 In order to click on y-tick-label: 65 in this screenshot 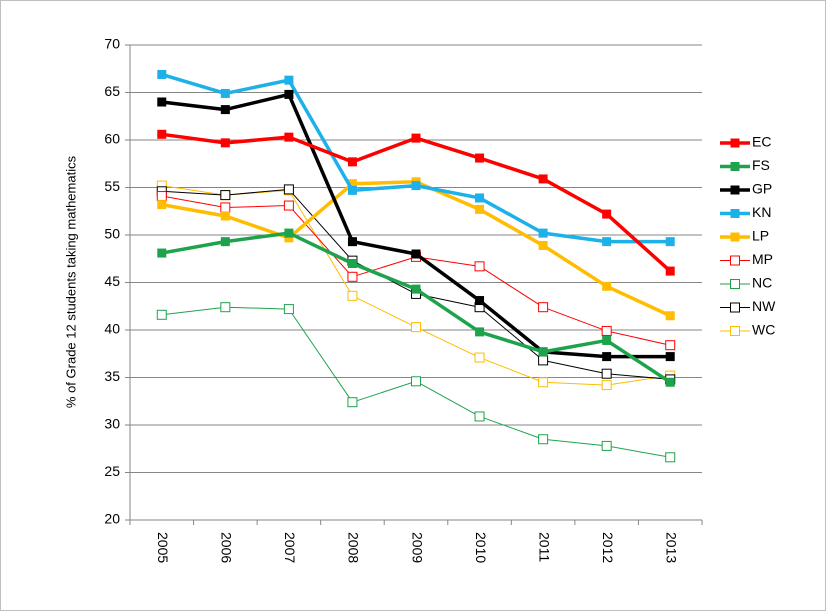, I will do `click(112, 91)`.